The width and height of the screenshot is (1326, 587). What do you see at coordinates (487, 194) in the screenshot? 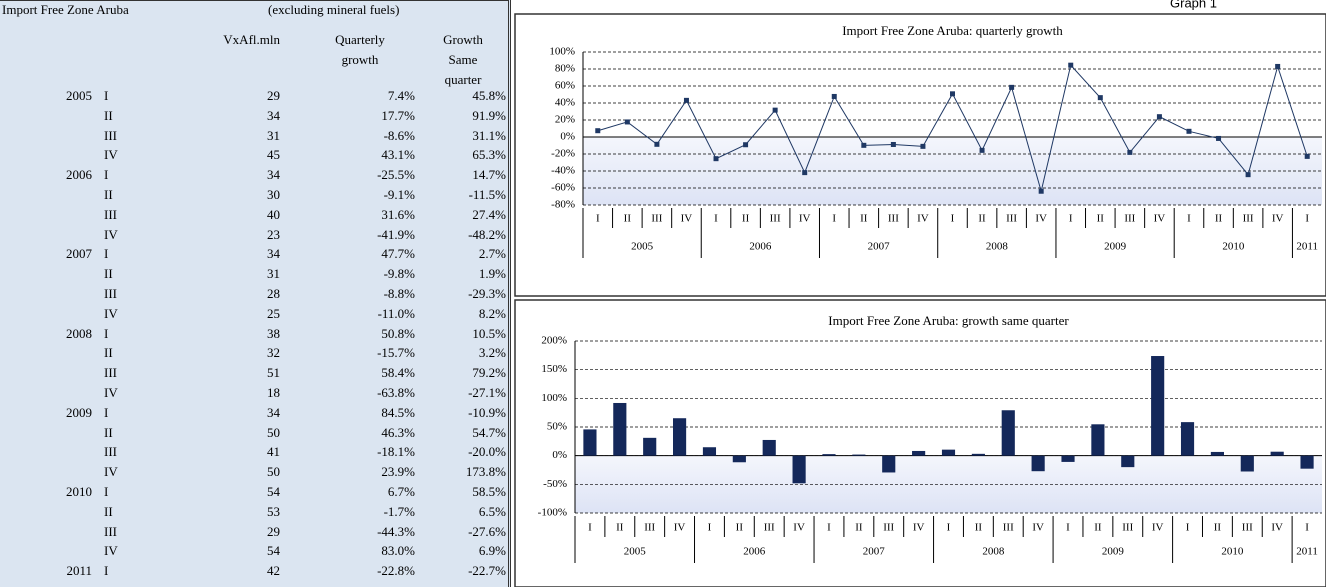
I see `table-cell: -11.5%` at bounding box center [487, 194].